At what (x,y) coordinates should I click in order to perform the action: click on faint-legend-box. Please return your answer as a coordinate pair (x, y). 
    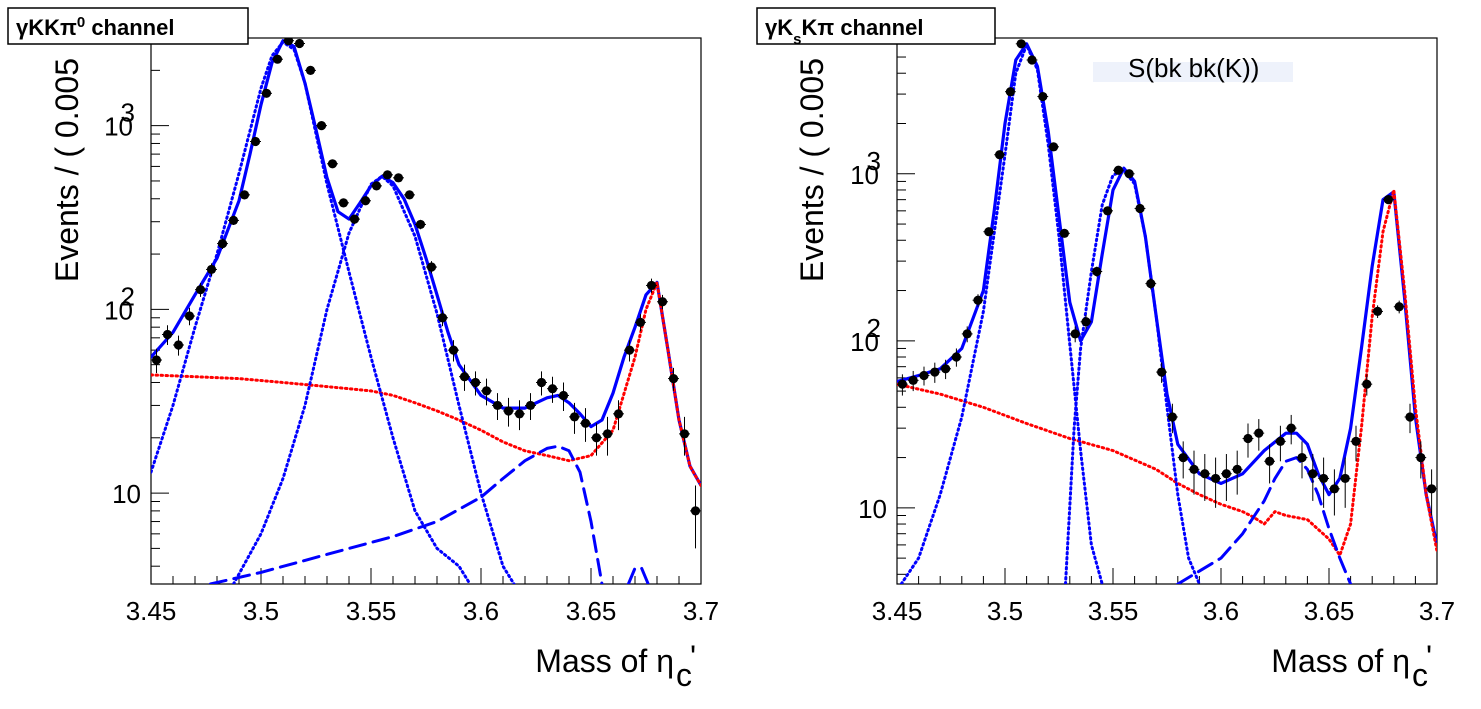
    Looking at the image, I should click on (1193, 72).